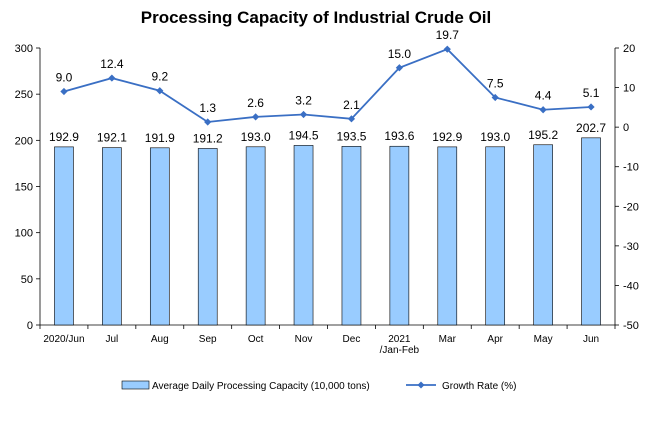 This screenshot has width=654, height=427. I want to click on bar-value-label: 195.2, so click(543, 135).